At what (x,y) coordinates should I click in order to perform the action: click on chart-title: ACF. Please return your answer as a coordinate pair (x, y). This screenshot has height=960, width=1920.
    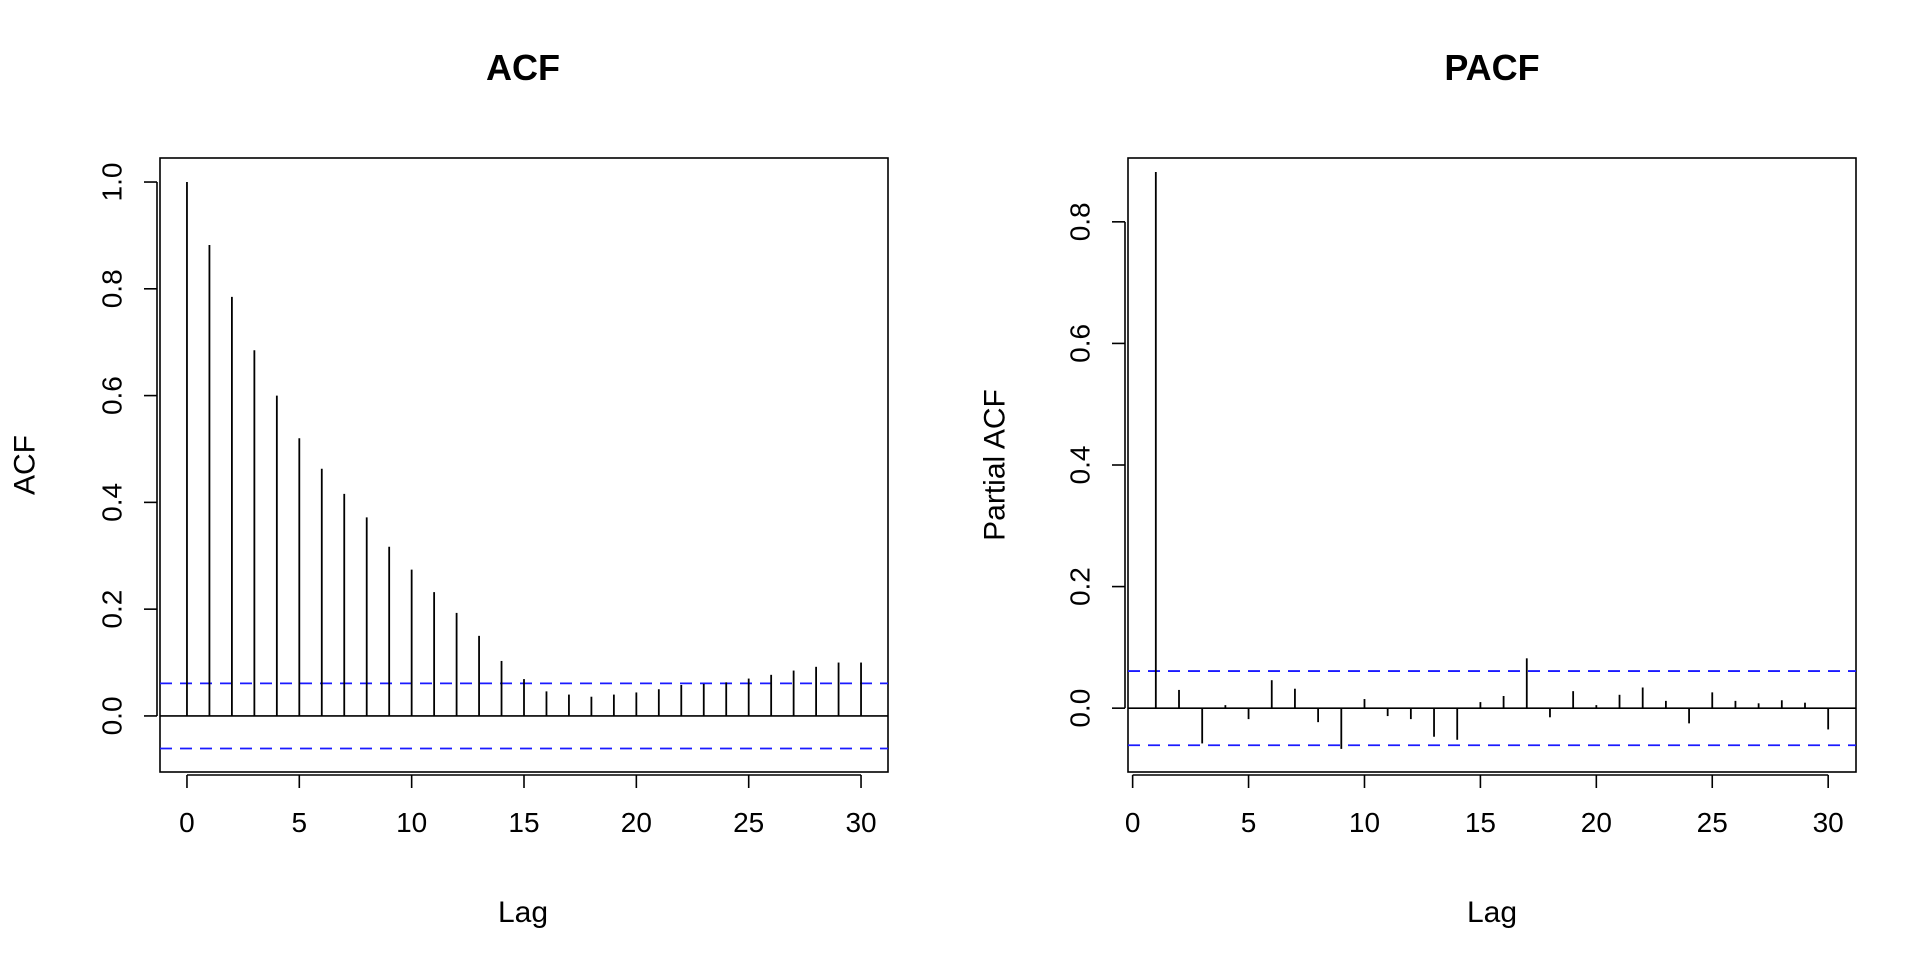
    Looking at the image, I should click on (523, 67).